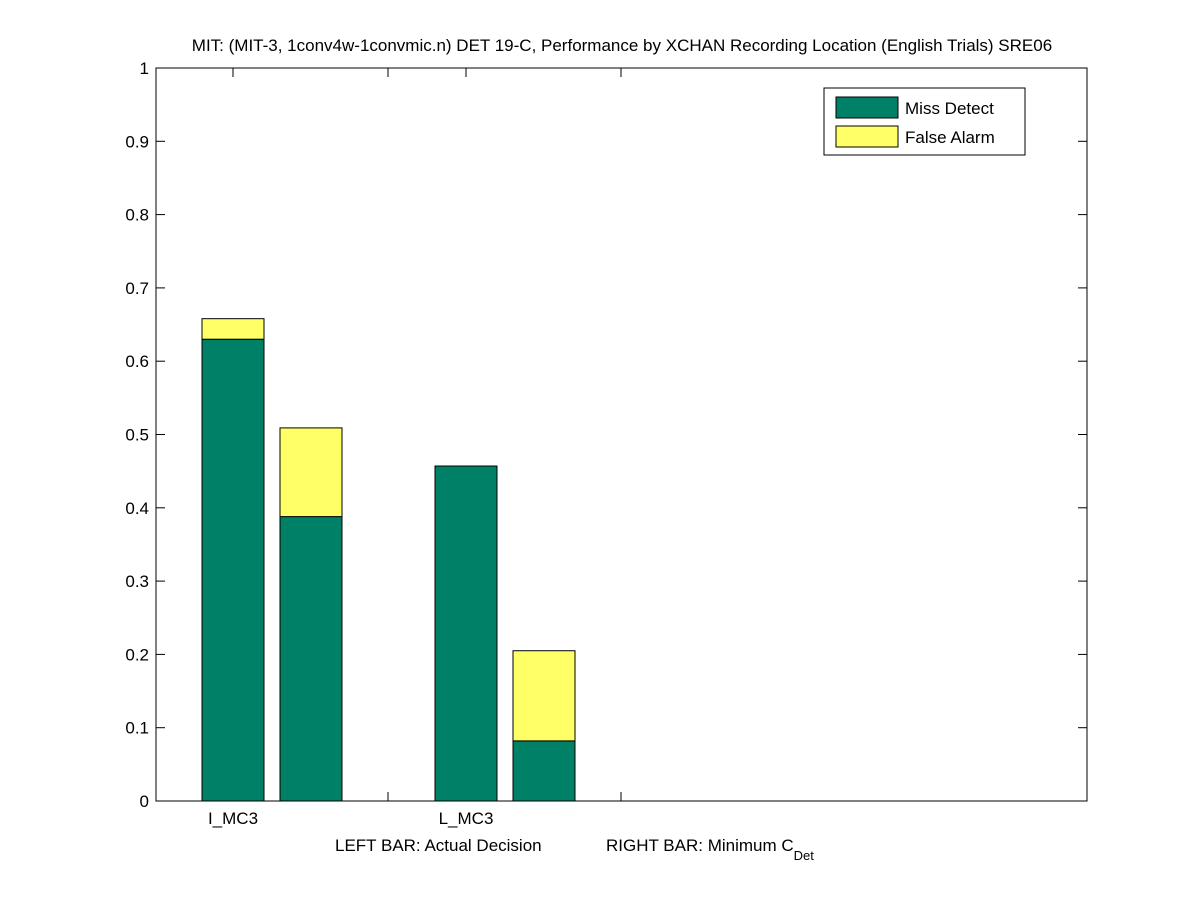 Image resolution: width=1201 pixels, height=900 pixels. What do you see at coordinates (137, 581) in the screenshot?
I see `y-tick-label: 0.3` at bounding box center [137, 581].